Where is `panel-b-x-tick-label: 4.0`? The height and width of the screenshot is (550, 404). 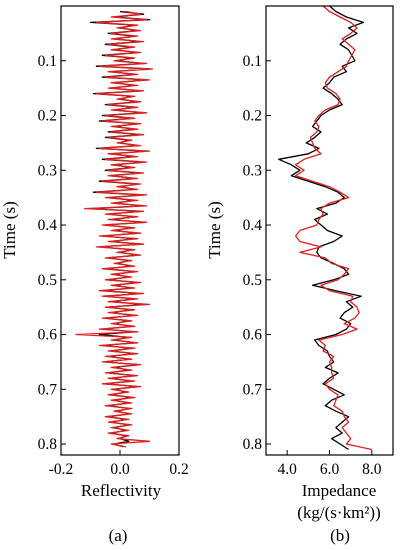 panel-b-x-tick-label: 4.0 is located at coordinates (287, 469).